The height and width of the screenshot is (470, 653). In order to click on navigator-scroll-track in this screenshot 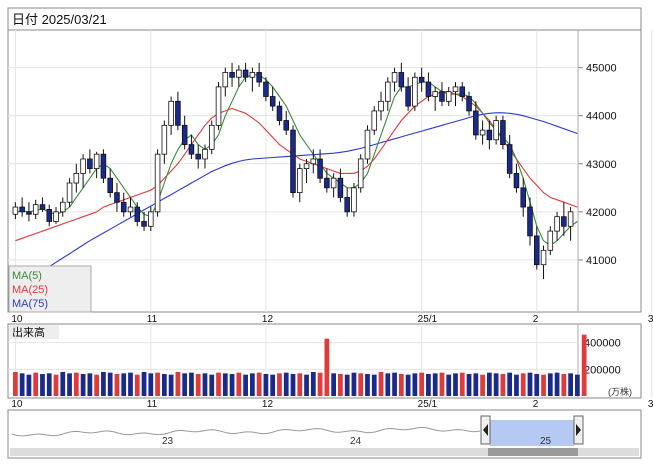, I will do `click(324, 452)`.